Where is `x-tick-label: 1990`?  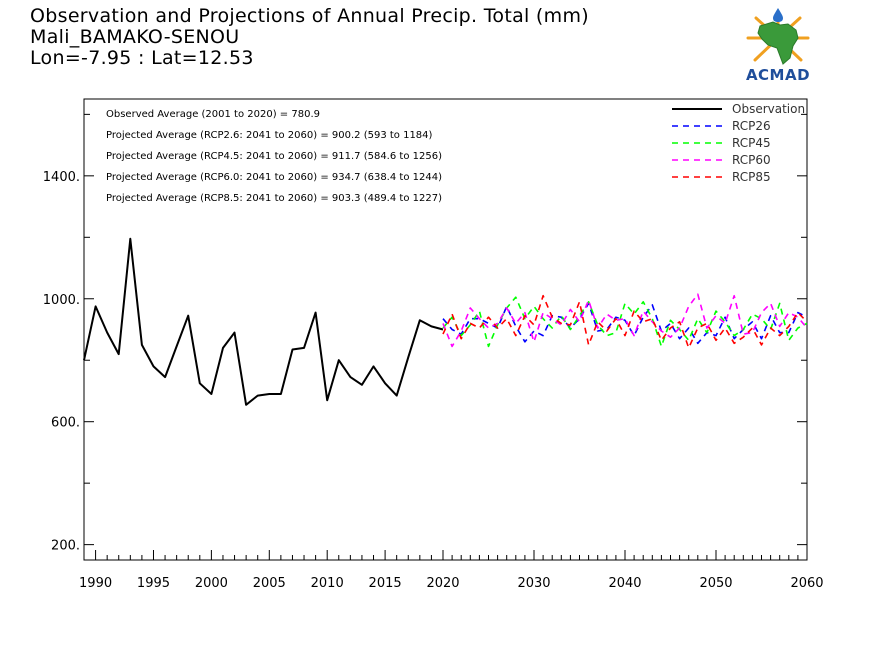 x-tick-label: 1990 is located at coordinates (95, 583).